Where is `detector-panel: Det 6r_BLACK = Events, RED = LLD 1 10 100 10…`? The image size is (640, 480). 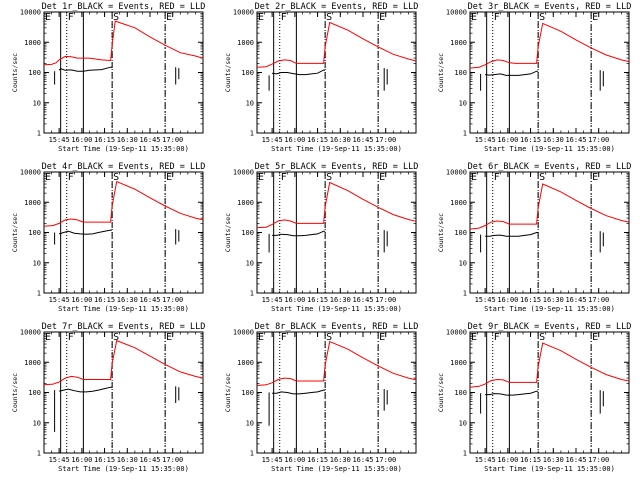 detector-panel: Det 6r_BLACK = Events, RED = LLD 1 10 100 10… is located at coordinates (534, 237).